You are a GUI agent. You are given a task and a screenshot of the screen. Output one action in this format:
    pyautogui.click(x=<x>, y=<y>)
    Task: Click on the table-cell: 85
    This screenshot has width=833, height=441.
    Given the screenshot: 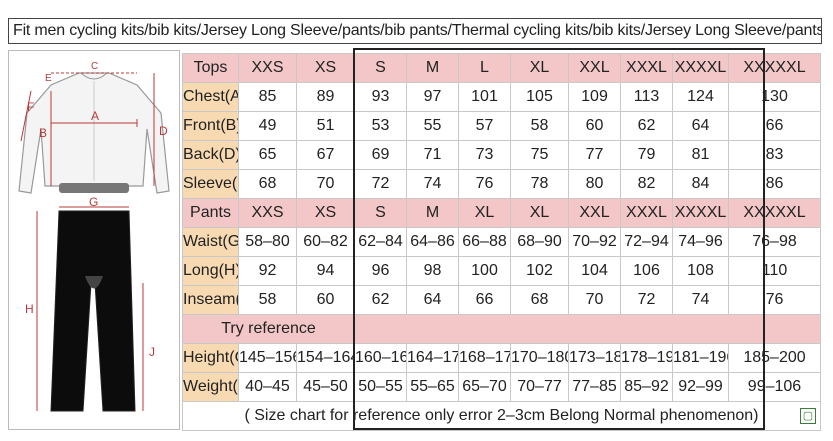 What is the action you would take?
    pyautogui.click(x=267, y=97)
    